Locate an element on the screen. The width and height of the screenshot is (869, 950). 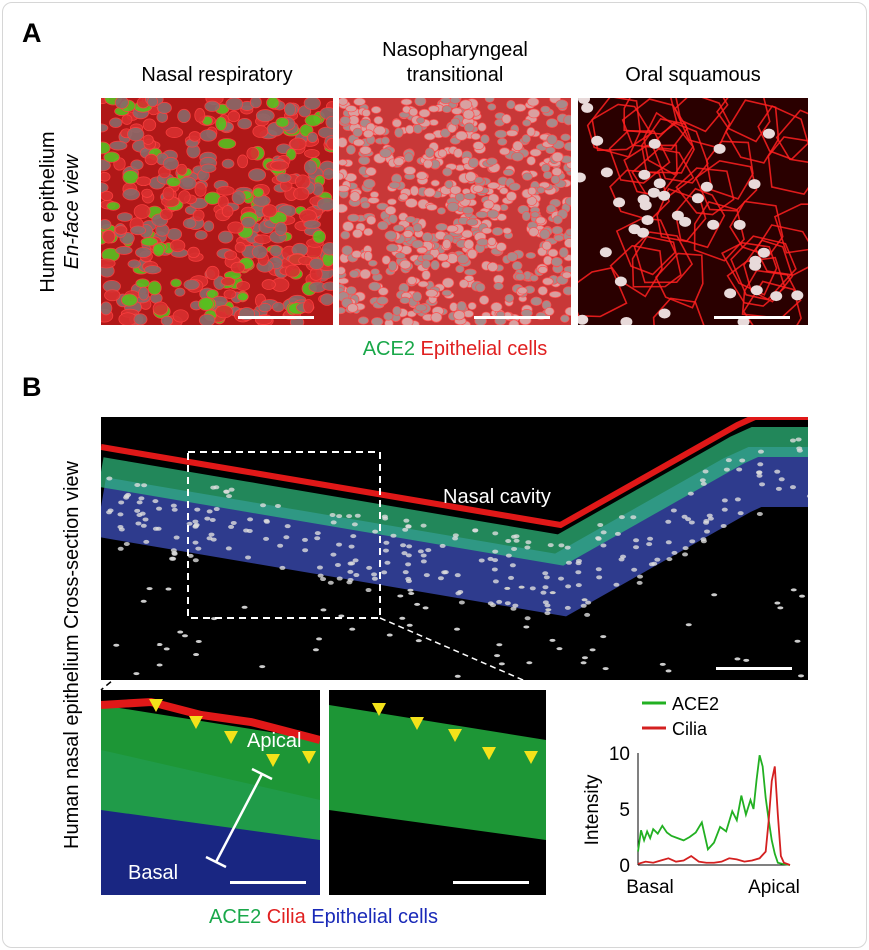
y-axis-label: Intensity is located at coordinates (592, 809).